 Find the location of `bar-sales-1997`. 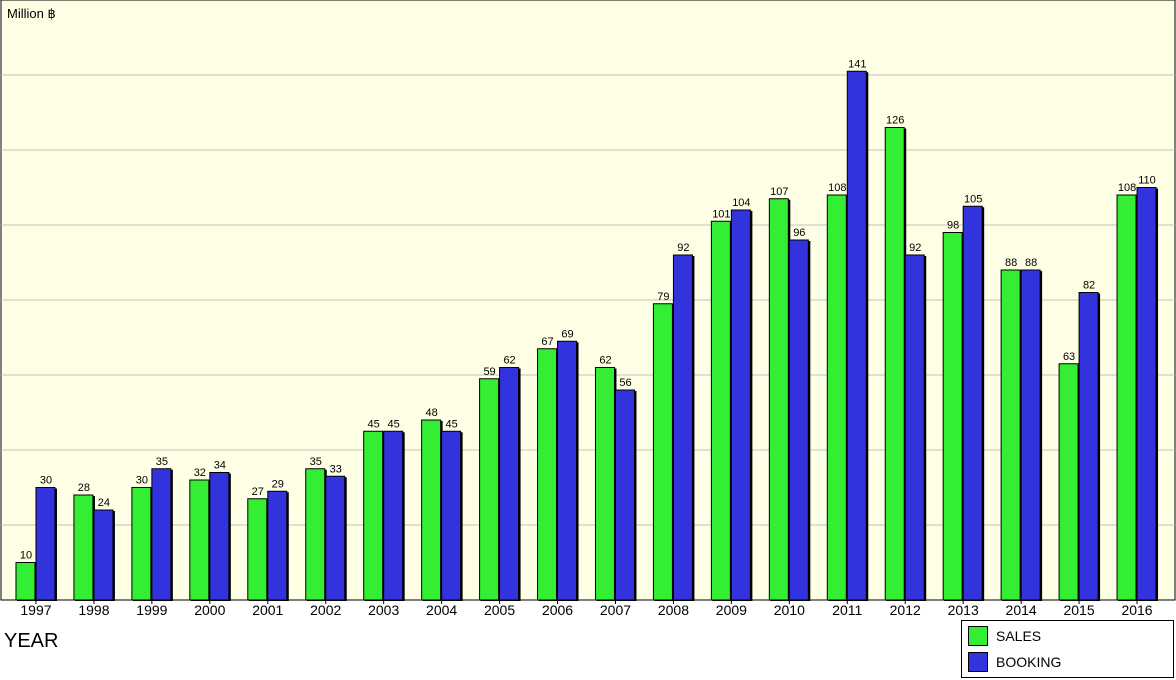

bar-sales-1997 is located at coordinates (25, 581).